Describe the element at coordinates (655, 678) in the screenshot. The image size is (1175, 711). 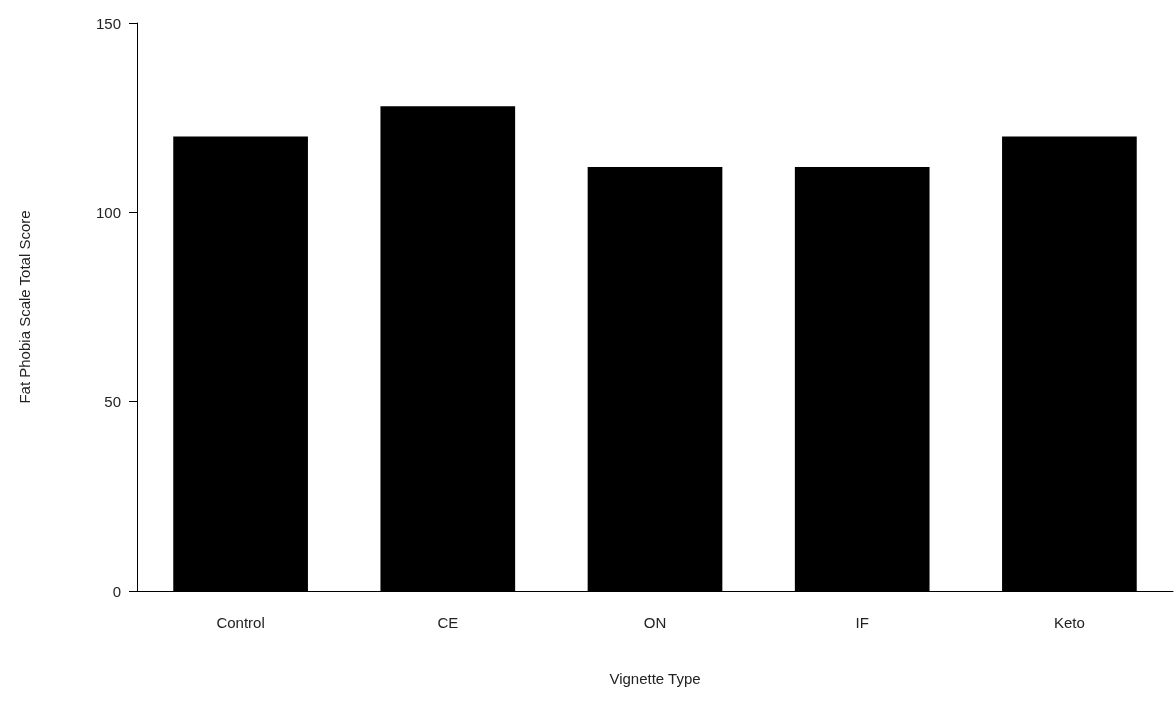
I see `x-axis-title: Vignette Type` at that location.